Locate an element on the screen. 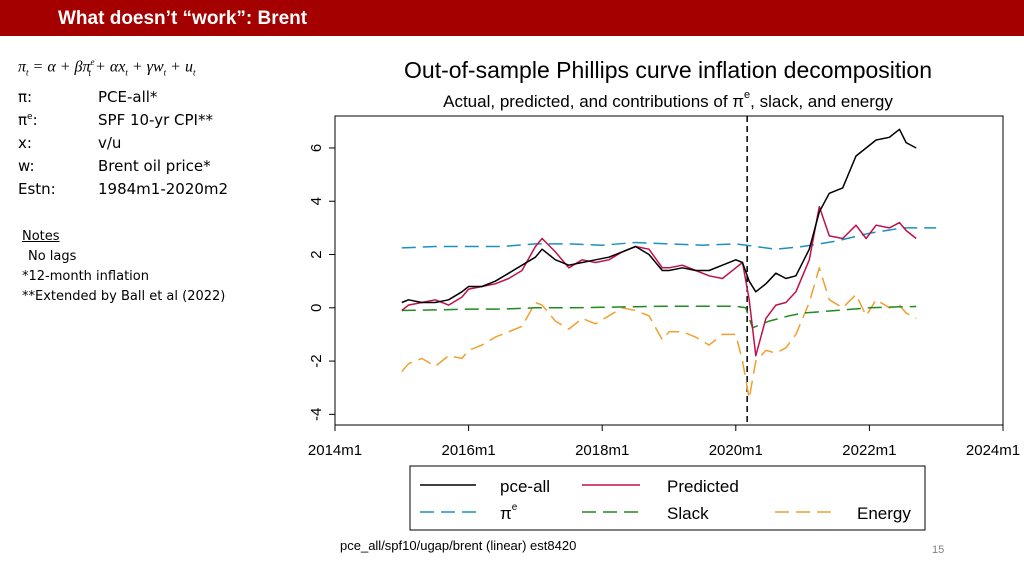  legend-label-pce-all: pce-all is located at coordinates (525, 486).